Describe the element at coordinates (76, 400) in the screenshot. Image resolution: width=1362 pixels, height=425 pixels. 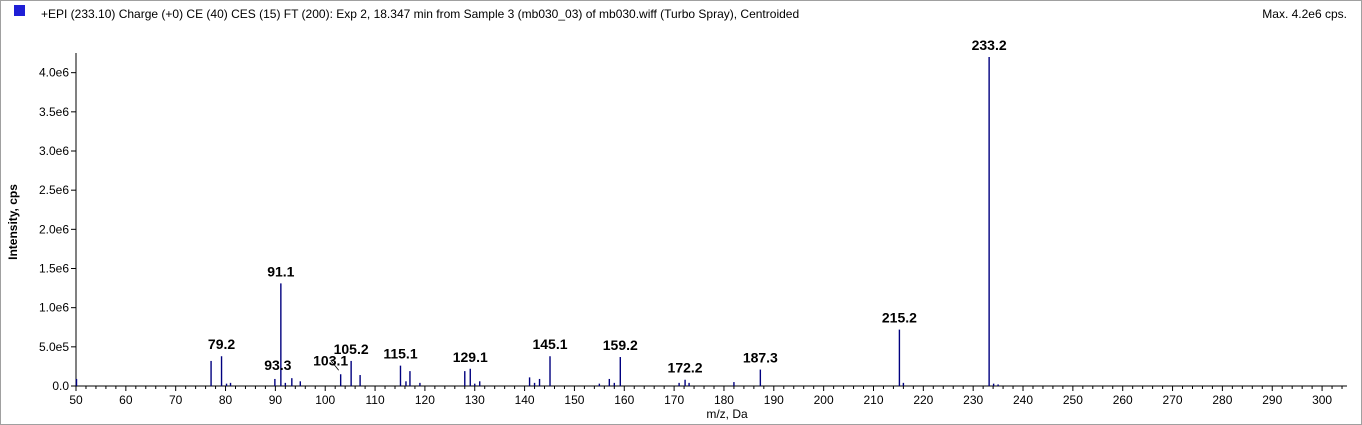
I see `x-tick-label: 50` at that location.